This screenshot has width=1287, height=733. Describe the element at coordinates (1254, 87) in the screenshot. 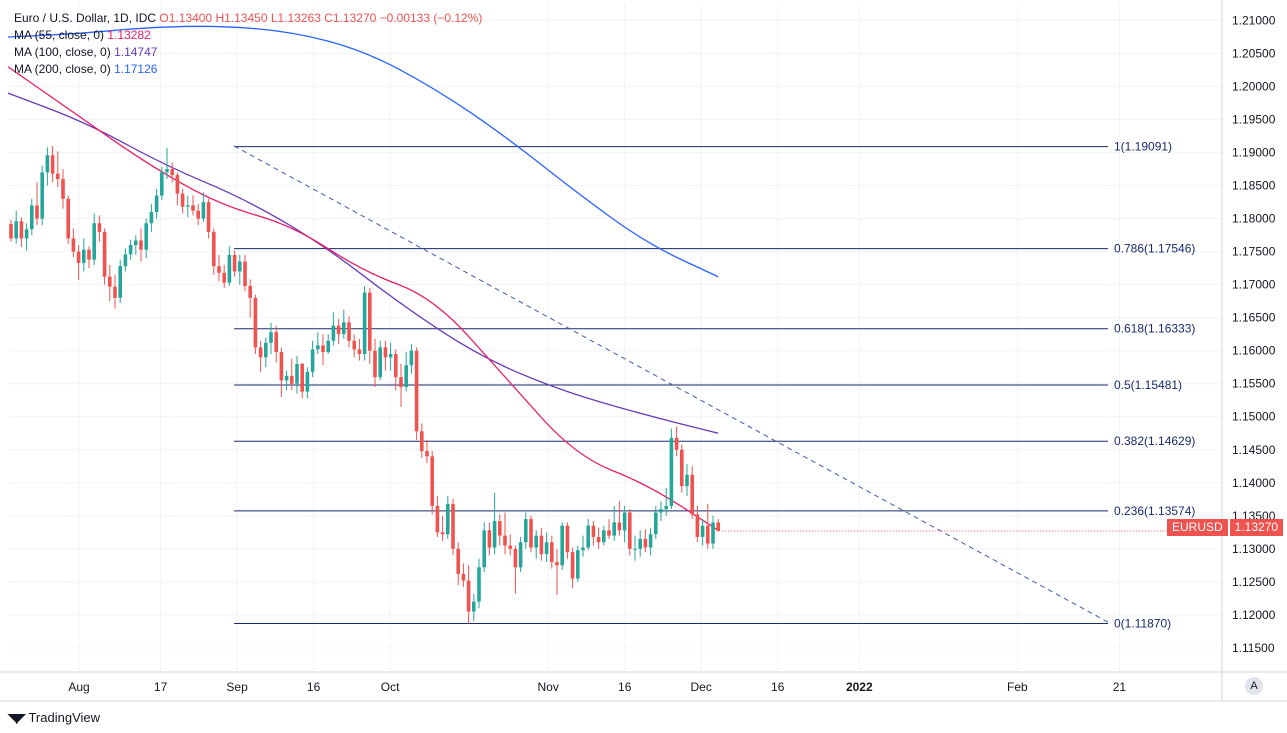

I see `y-tick-label: 1.20000` at that location.